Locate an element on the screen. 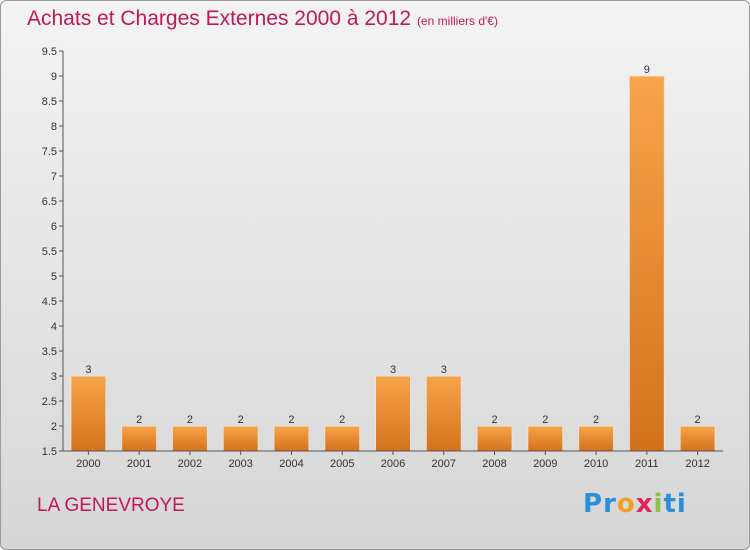  x-tick-label: 2006 is located at coordinates (393, 464).